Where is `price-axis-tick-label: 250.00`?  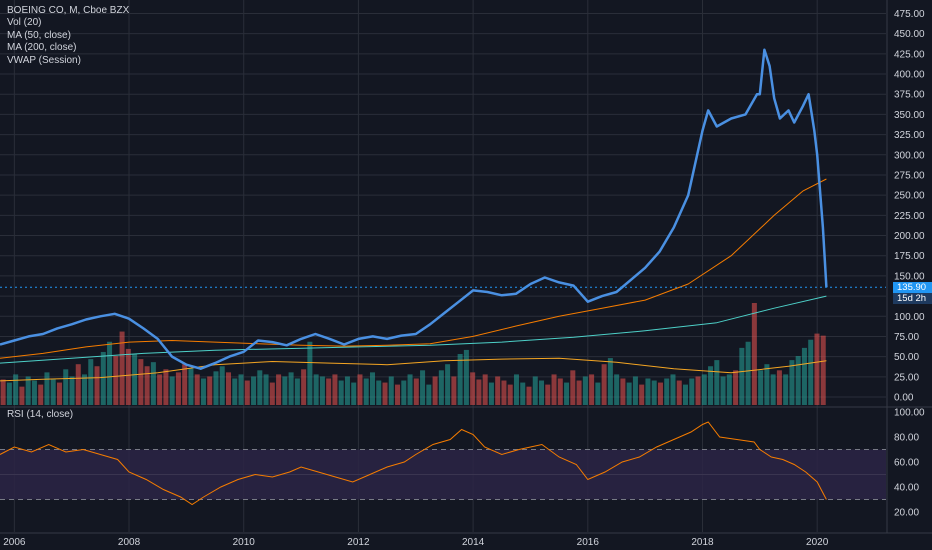 price-axis-tick-label: 250.00 is located at coordinates (909, 196).